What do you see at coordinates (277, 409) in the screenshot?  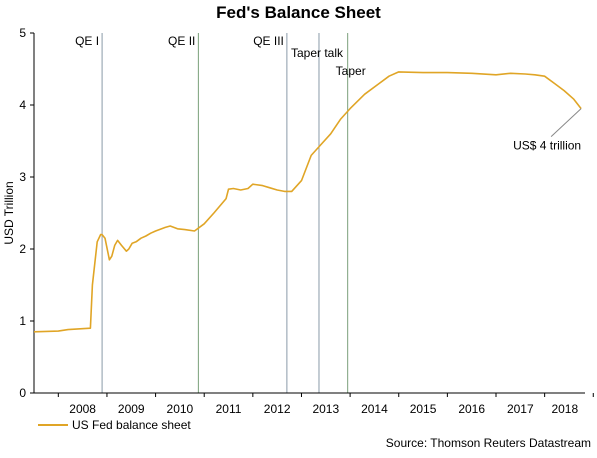 I see `x-tick-label: 2012` at bounding box center [277, 409].